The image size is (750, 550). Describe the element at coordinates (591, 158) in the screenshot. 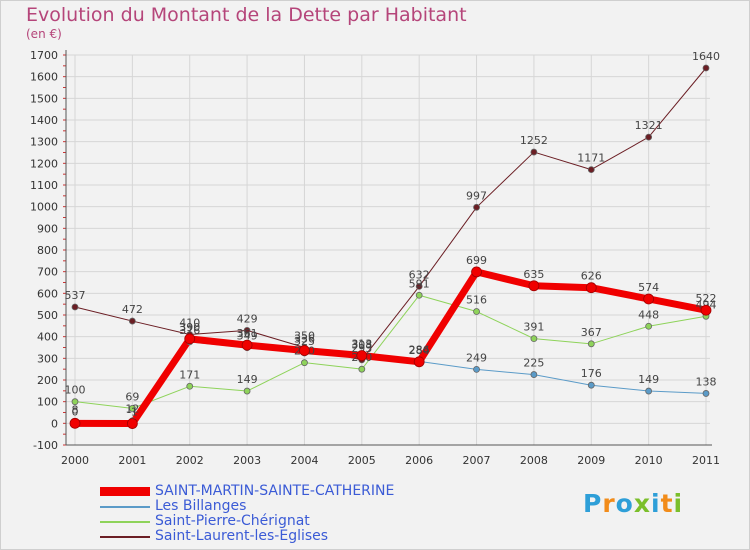

I see `data-label: 1171` at that location.